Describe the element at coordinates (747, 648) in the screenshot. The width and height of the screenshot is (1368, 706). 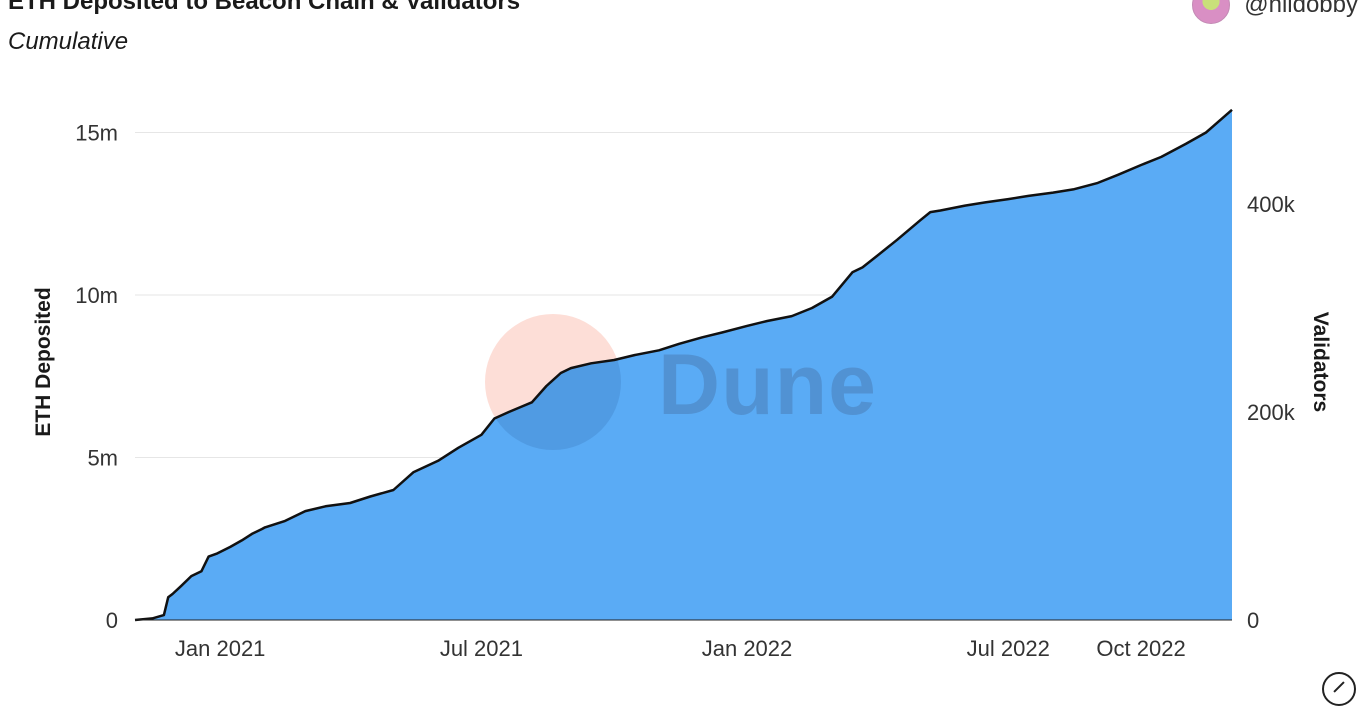
I see `x-tick-label: Jan 2022` at that location.